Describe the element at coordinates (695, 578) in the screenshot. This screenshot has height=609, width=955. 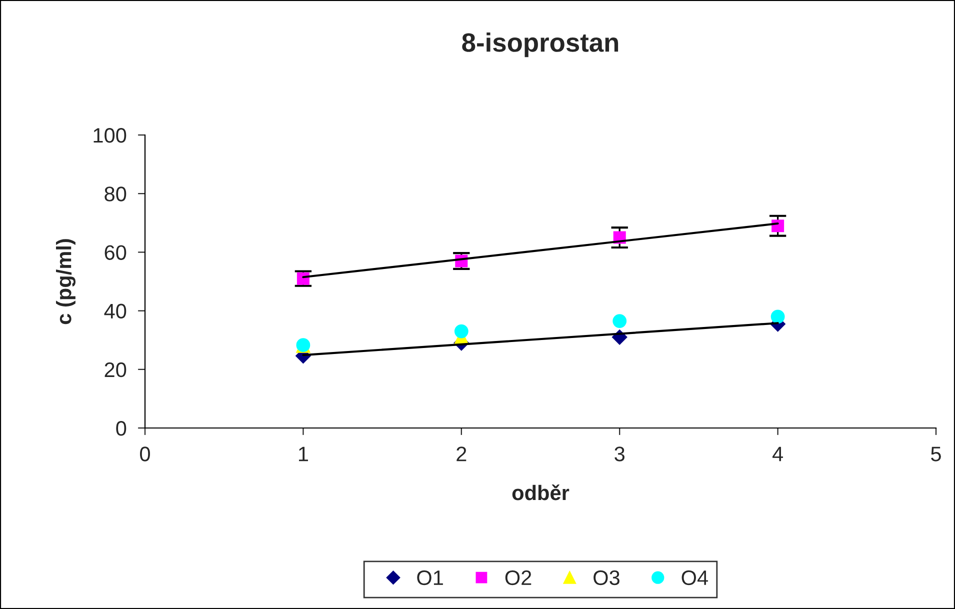
I see `legend-label: O4` at that location.